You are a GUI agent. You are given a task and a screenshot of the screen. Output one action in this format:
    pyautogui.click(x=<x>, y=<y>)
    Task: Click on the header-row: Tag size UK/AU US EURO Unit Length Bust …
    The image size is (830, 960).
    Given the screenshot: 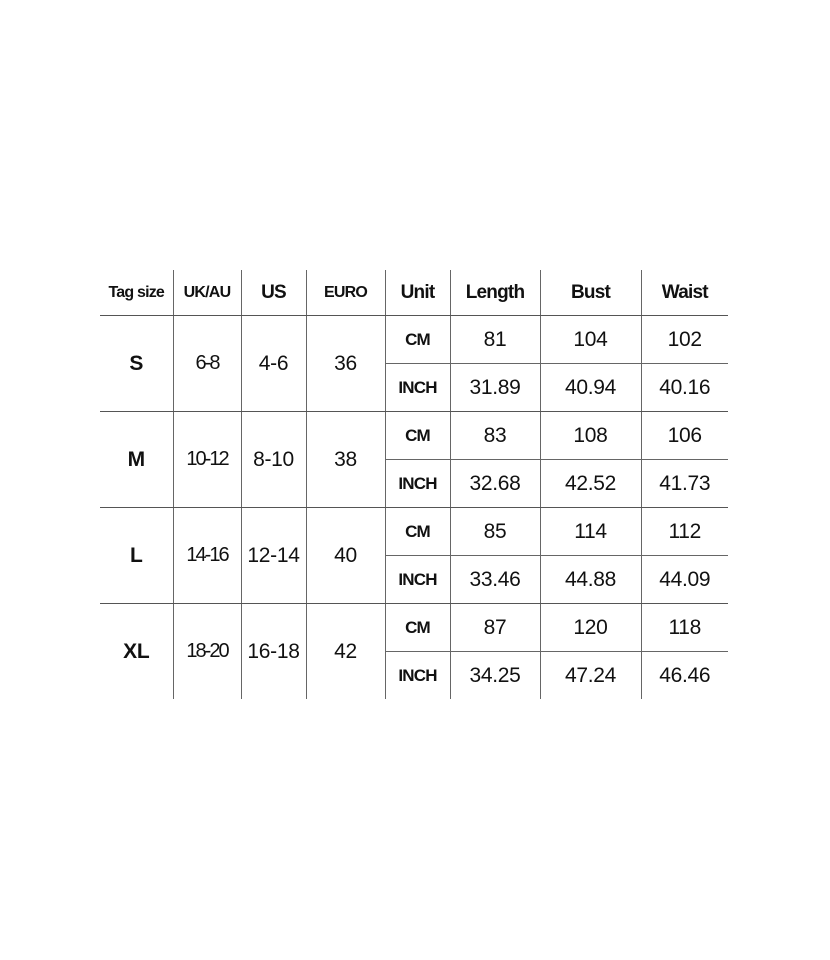 What is the action you would take?
    pyautogui.click(x=414, y=293)
    